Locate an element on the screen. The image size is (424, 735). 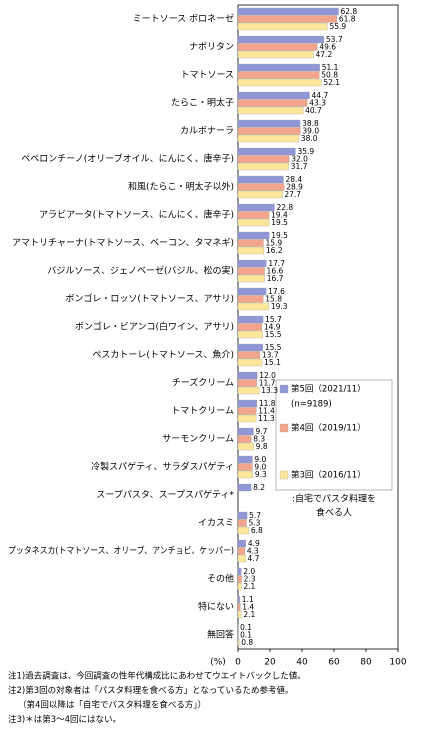
category-label: 冷製スパゲティ、サラダスパゲティ is located at coordinates (162, 467).